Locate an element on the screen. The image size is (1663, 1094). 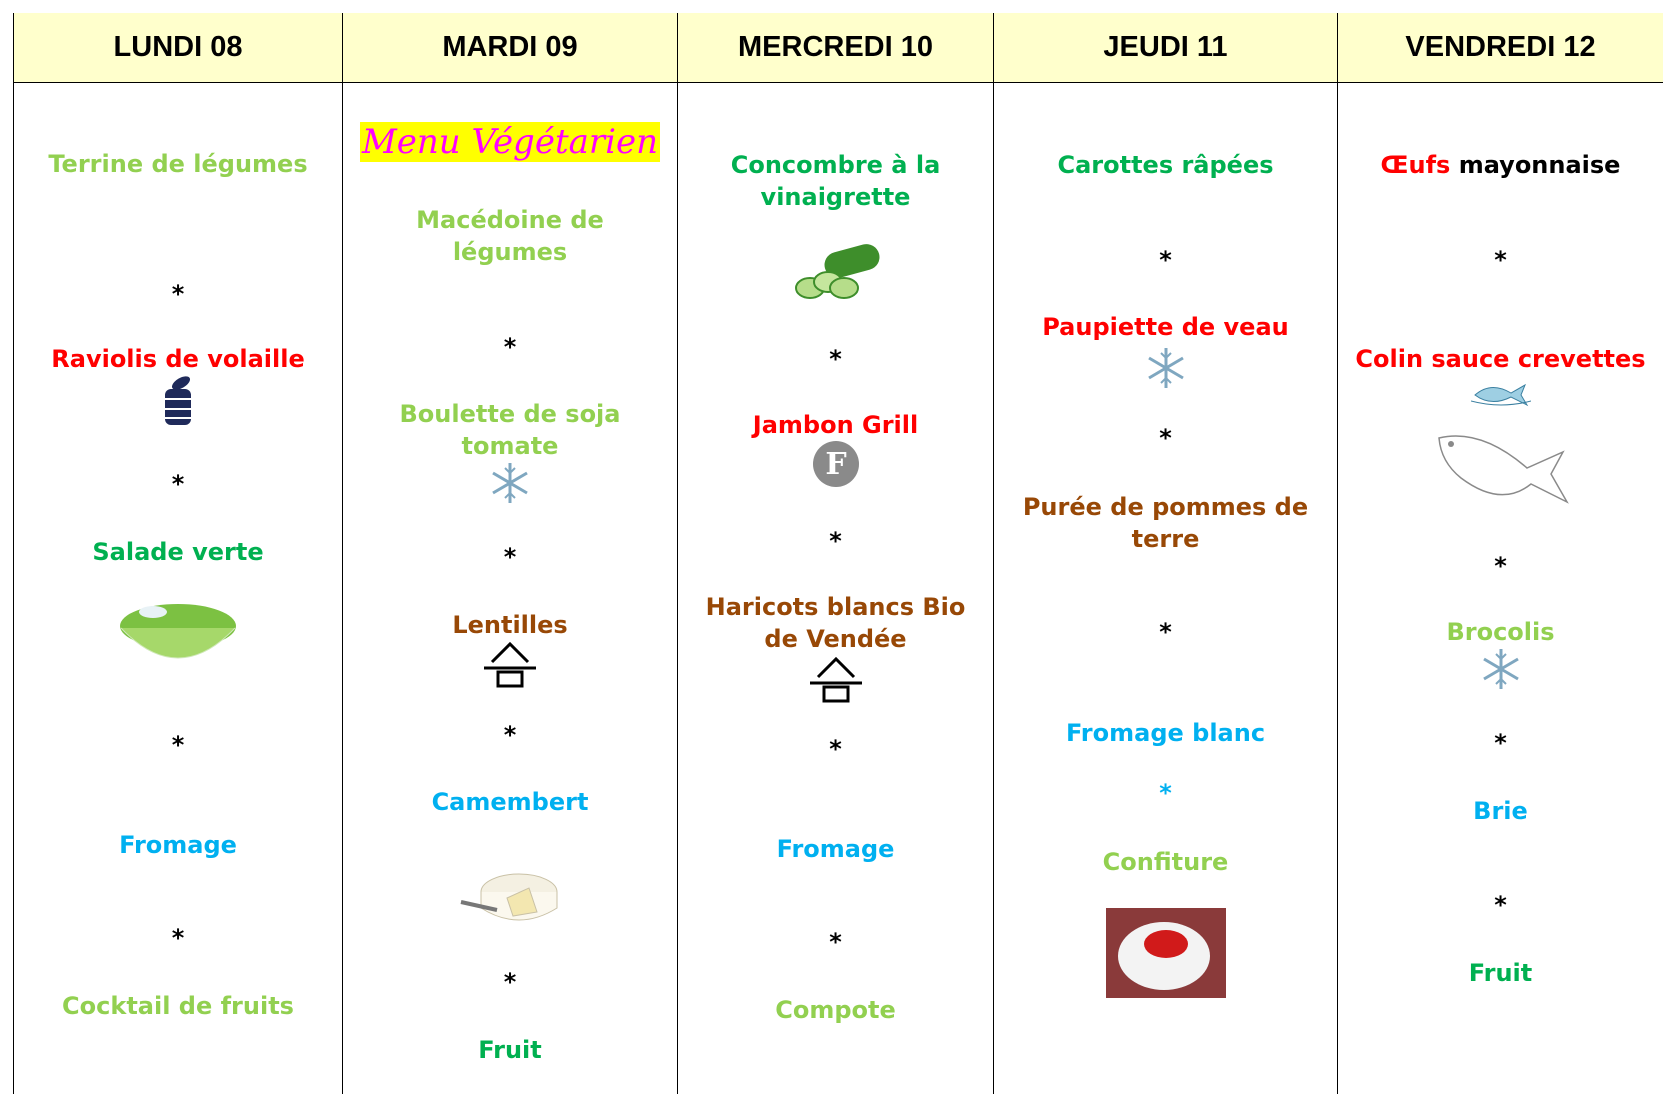
menu-item: Brie is located at coordinates (1500, 811).